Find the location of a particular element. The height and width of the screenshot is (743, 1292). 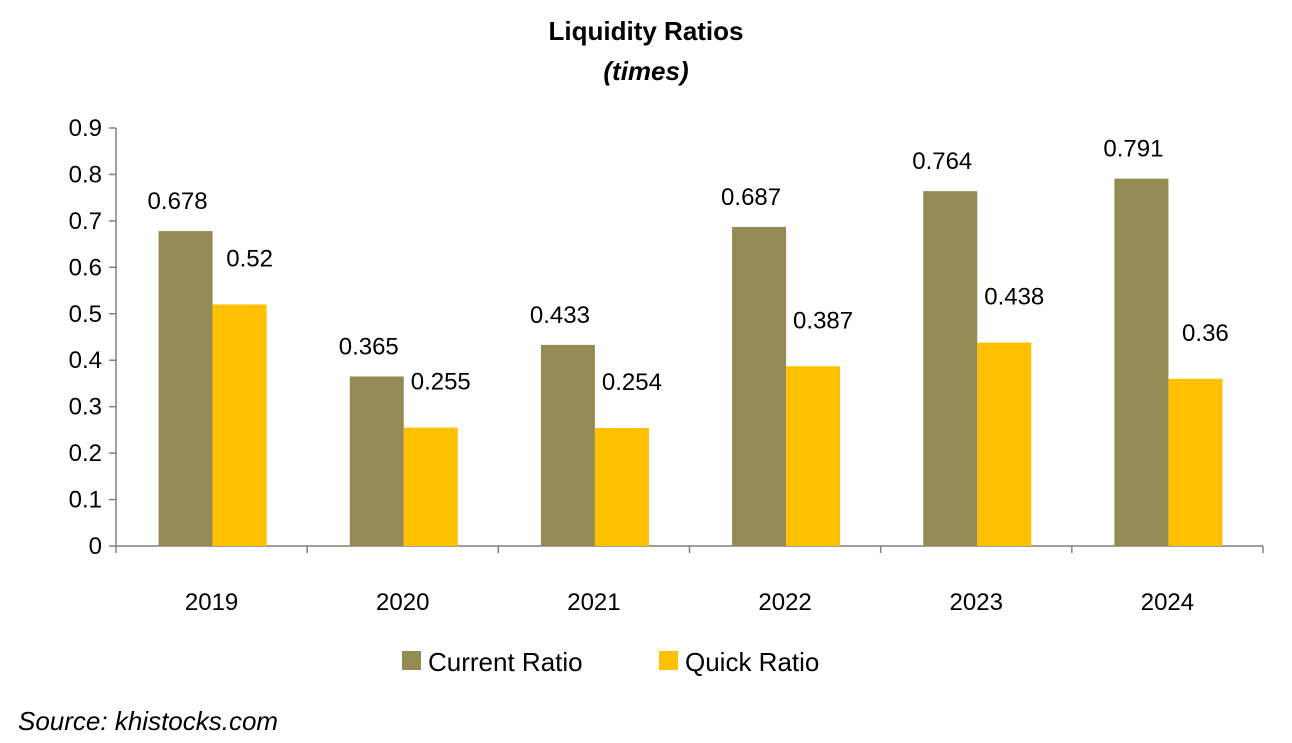

x-tick-label: 2024 is located at coordinates (1167, 602).